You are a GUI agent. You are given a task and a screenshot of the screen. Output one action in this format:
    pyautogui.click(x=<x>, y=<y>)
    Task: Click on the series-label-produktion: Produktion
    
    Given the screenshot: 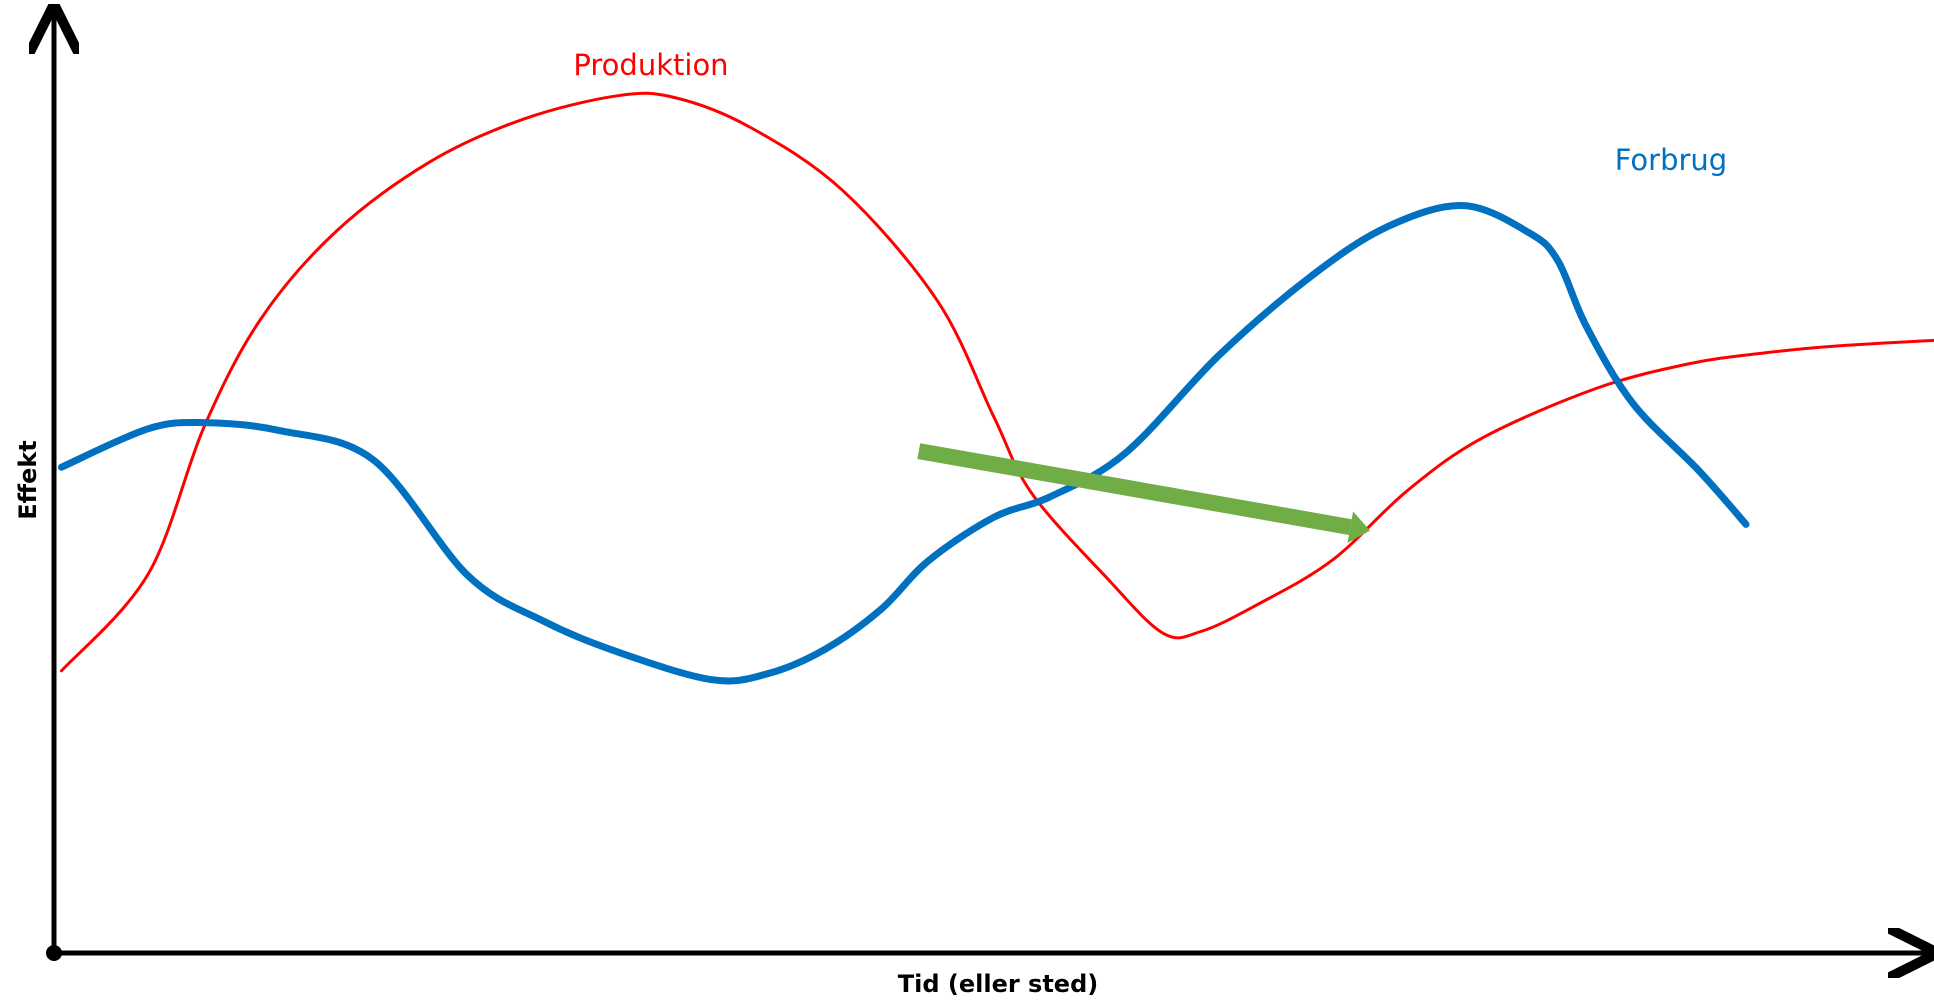 What is the action you would take?
    pyautogui.click(x=650, y=65)
    